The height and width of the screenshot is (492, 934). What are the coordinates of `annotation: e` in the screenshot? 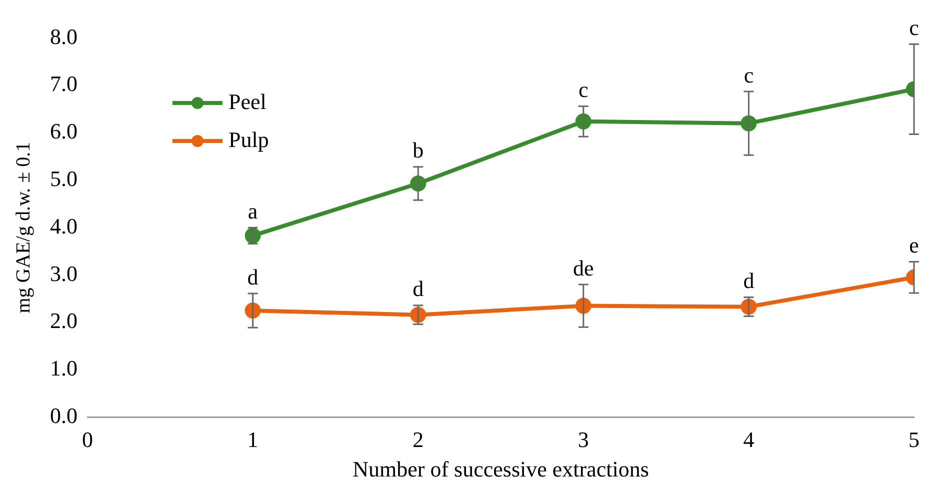 It's located at (914, 245).